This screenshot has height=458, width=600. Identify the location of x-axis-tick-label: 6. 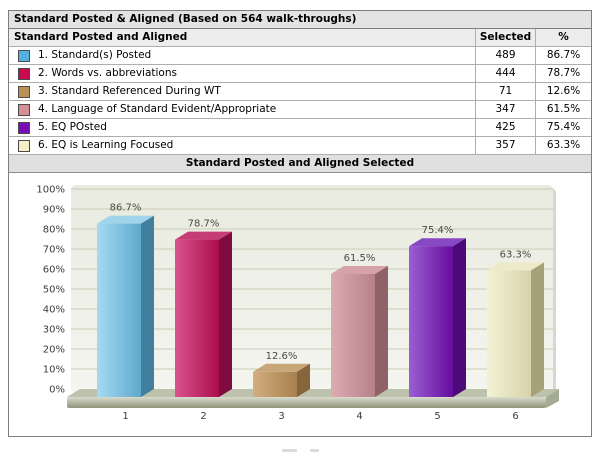
(515, 416).